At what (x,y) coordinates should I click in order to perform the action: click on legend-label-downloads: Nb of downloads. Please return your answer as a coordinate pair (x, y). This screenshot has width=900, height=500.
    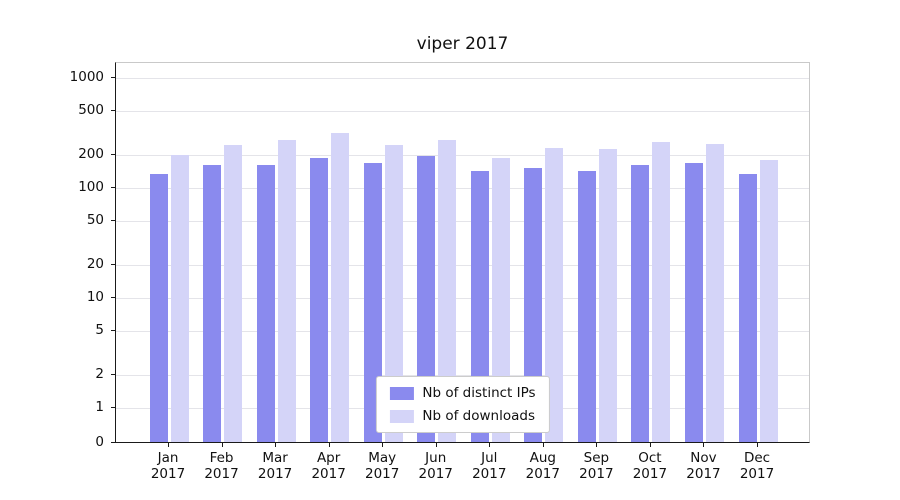
    Looking at the image, I should click on (478, 416).